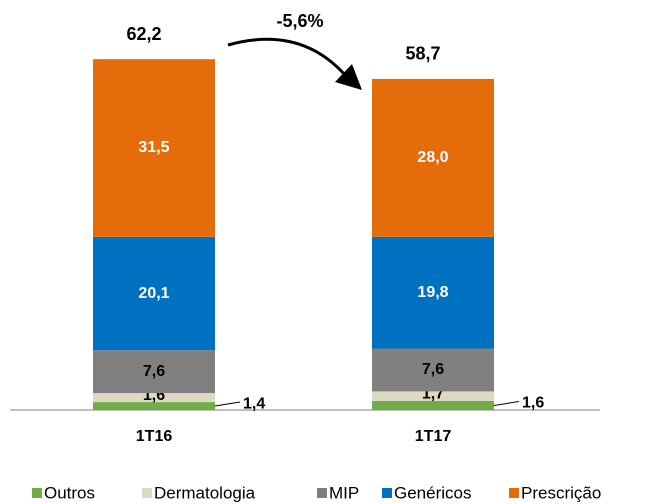 The image size is (664, 504). What do you see at coordinates (561, 492) in the screenshot?
I see `legend-label: Prescrição` at bounding box center [561, 492].